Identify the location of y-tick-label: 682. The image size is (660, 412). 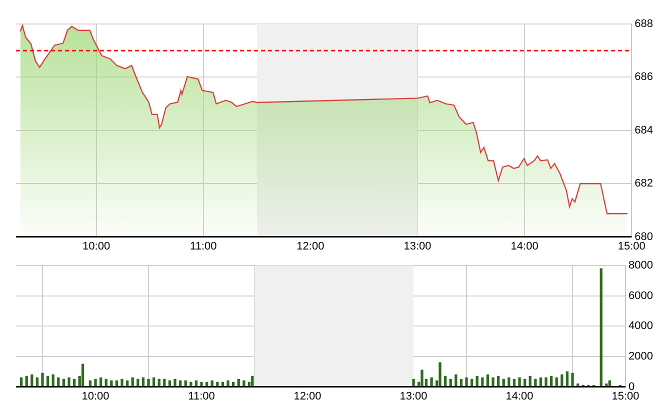
(644, 184).